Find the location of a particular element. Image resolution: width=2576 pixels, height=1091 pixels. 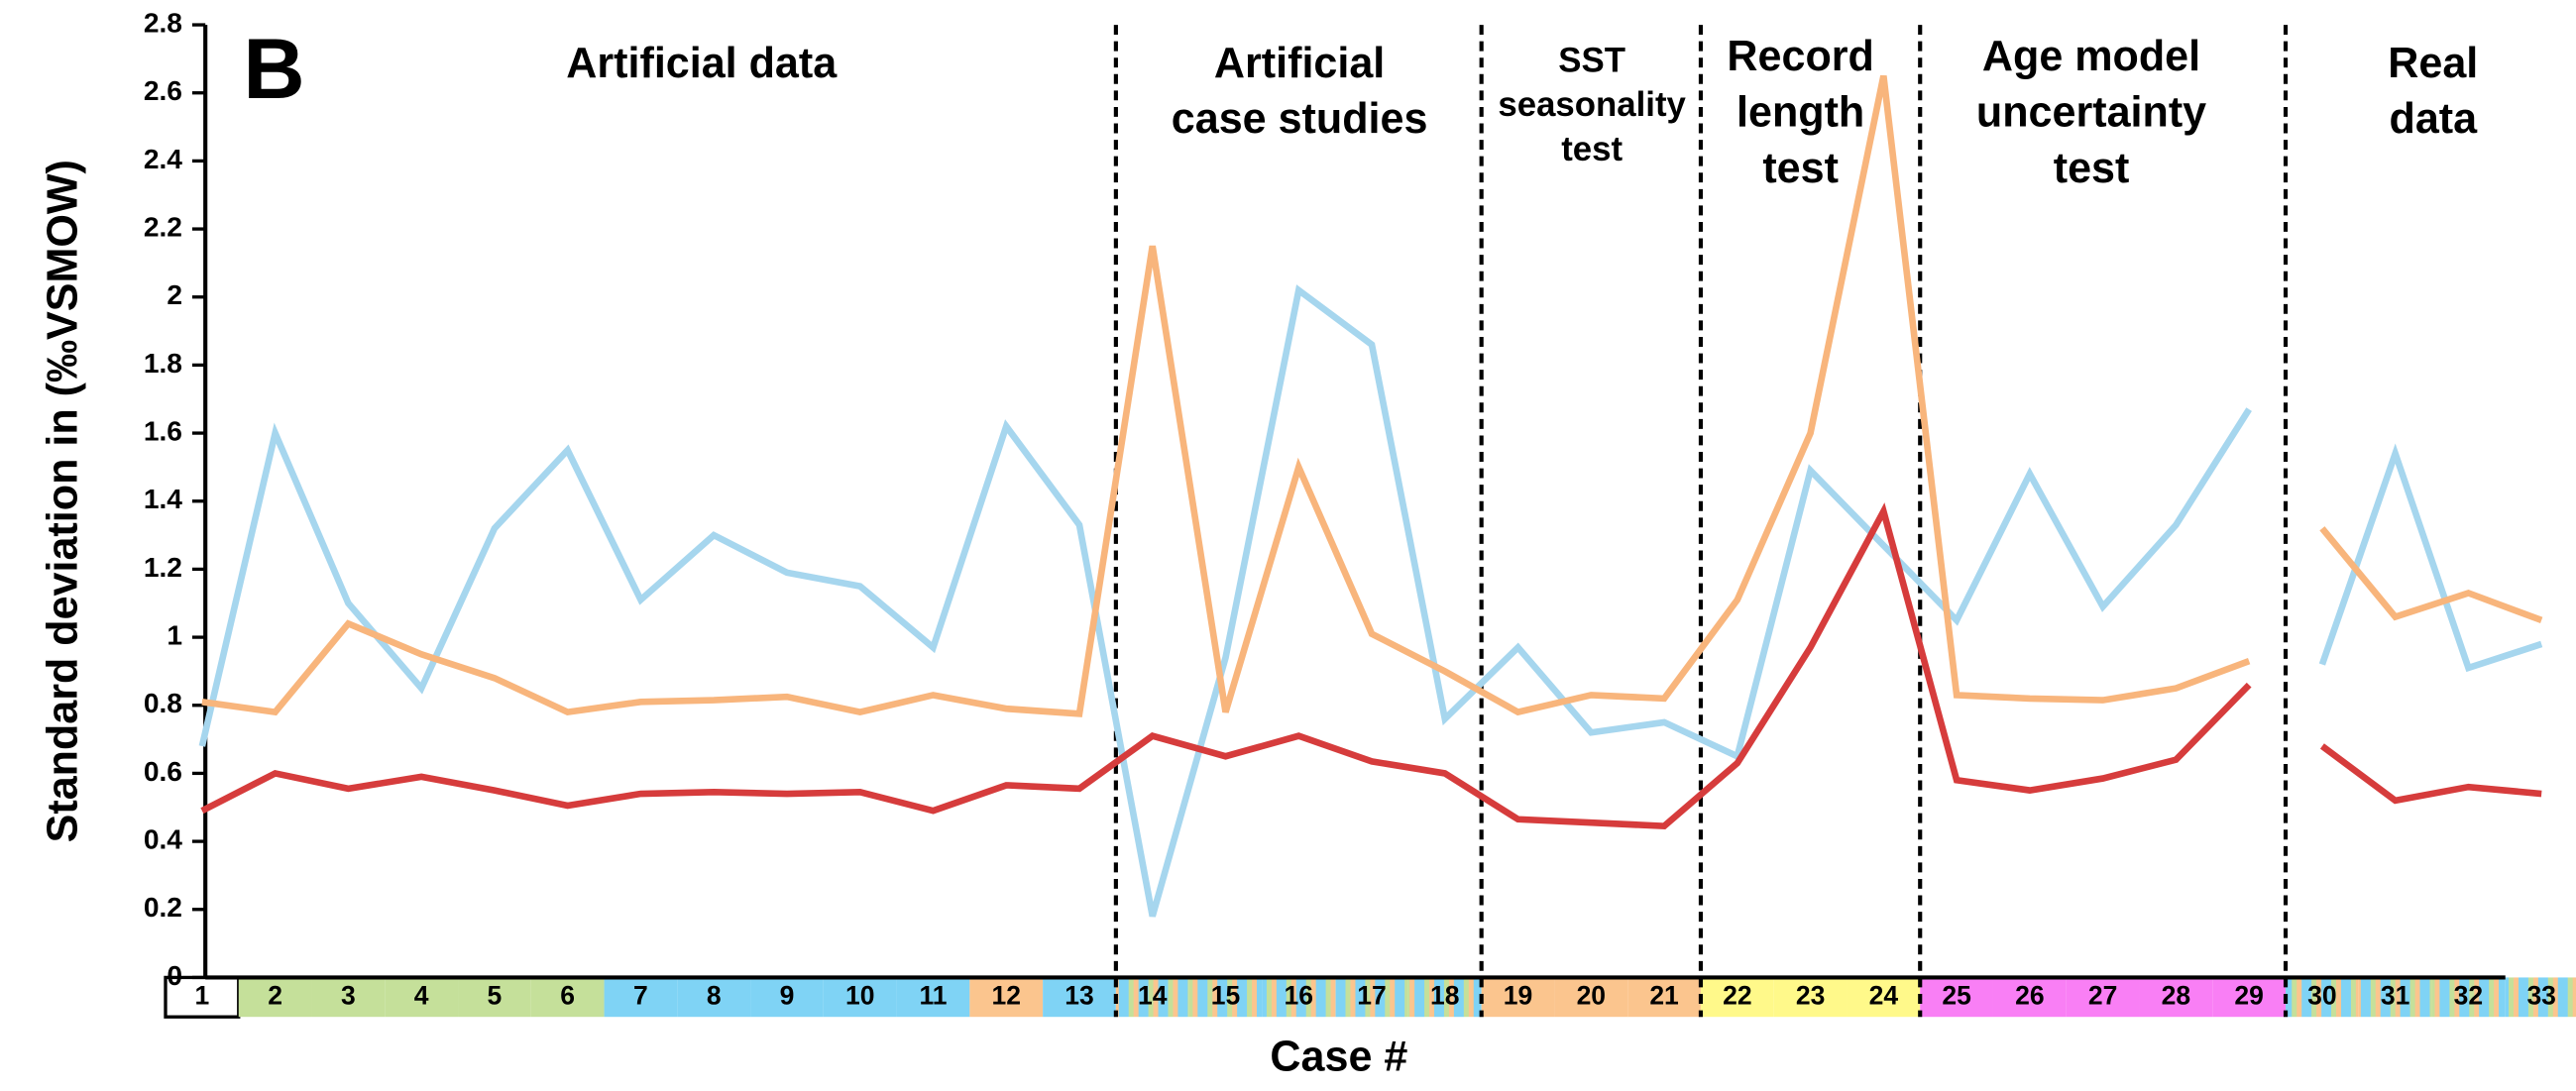

x-tick-label: 7 is located at coordinates (640, 995).